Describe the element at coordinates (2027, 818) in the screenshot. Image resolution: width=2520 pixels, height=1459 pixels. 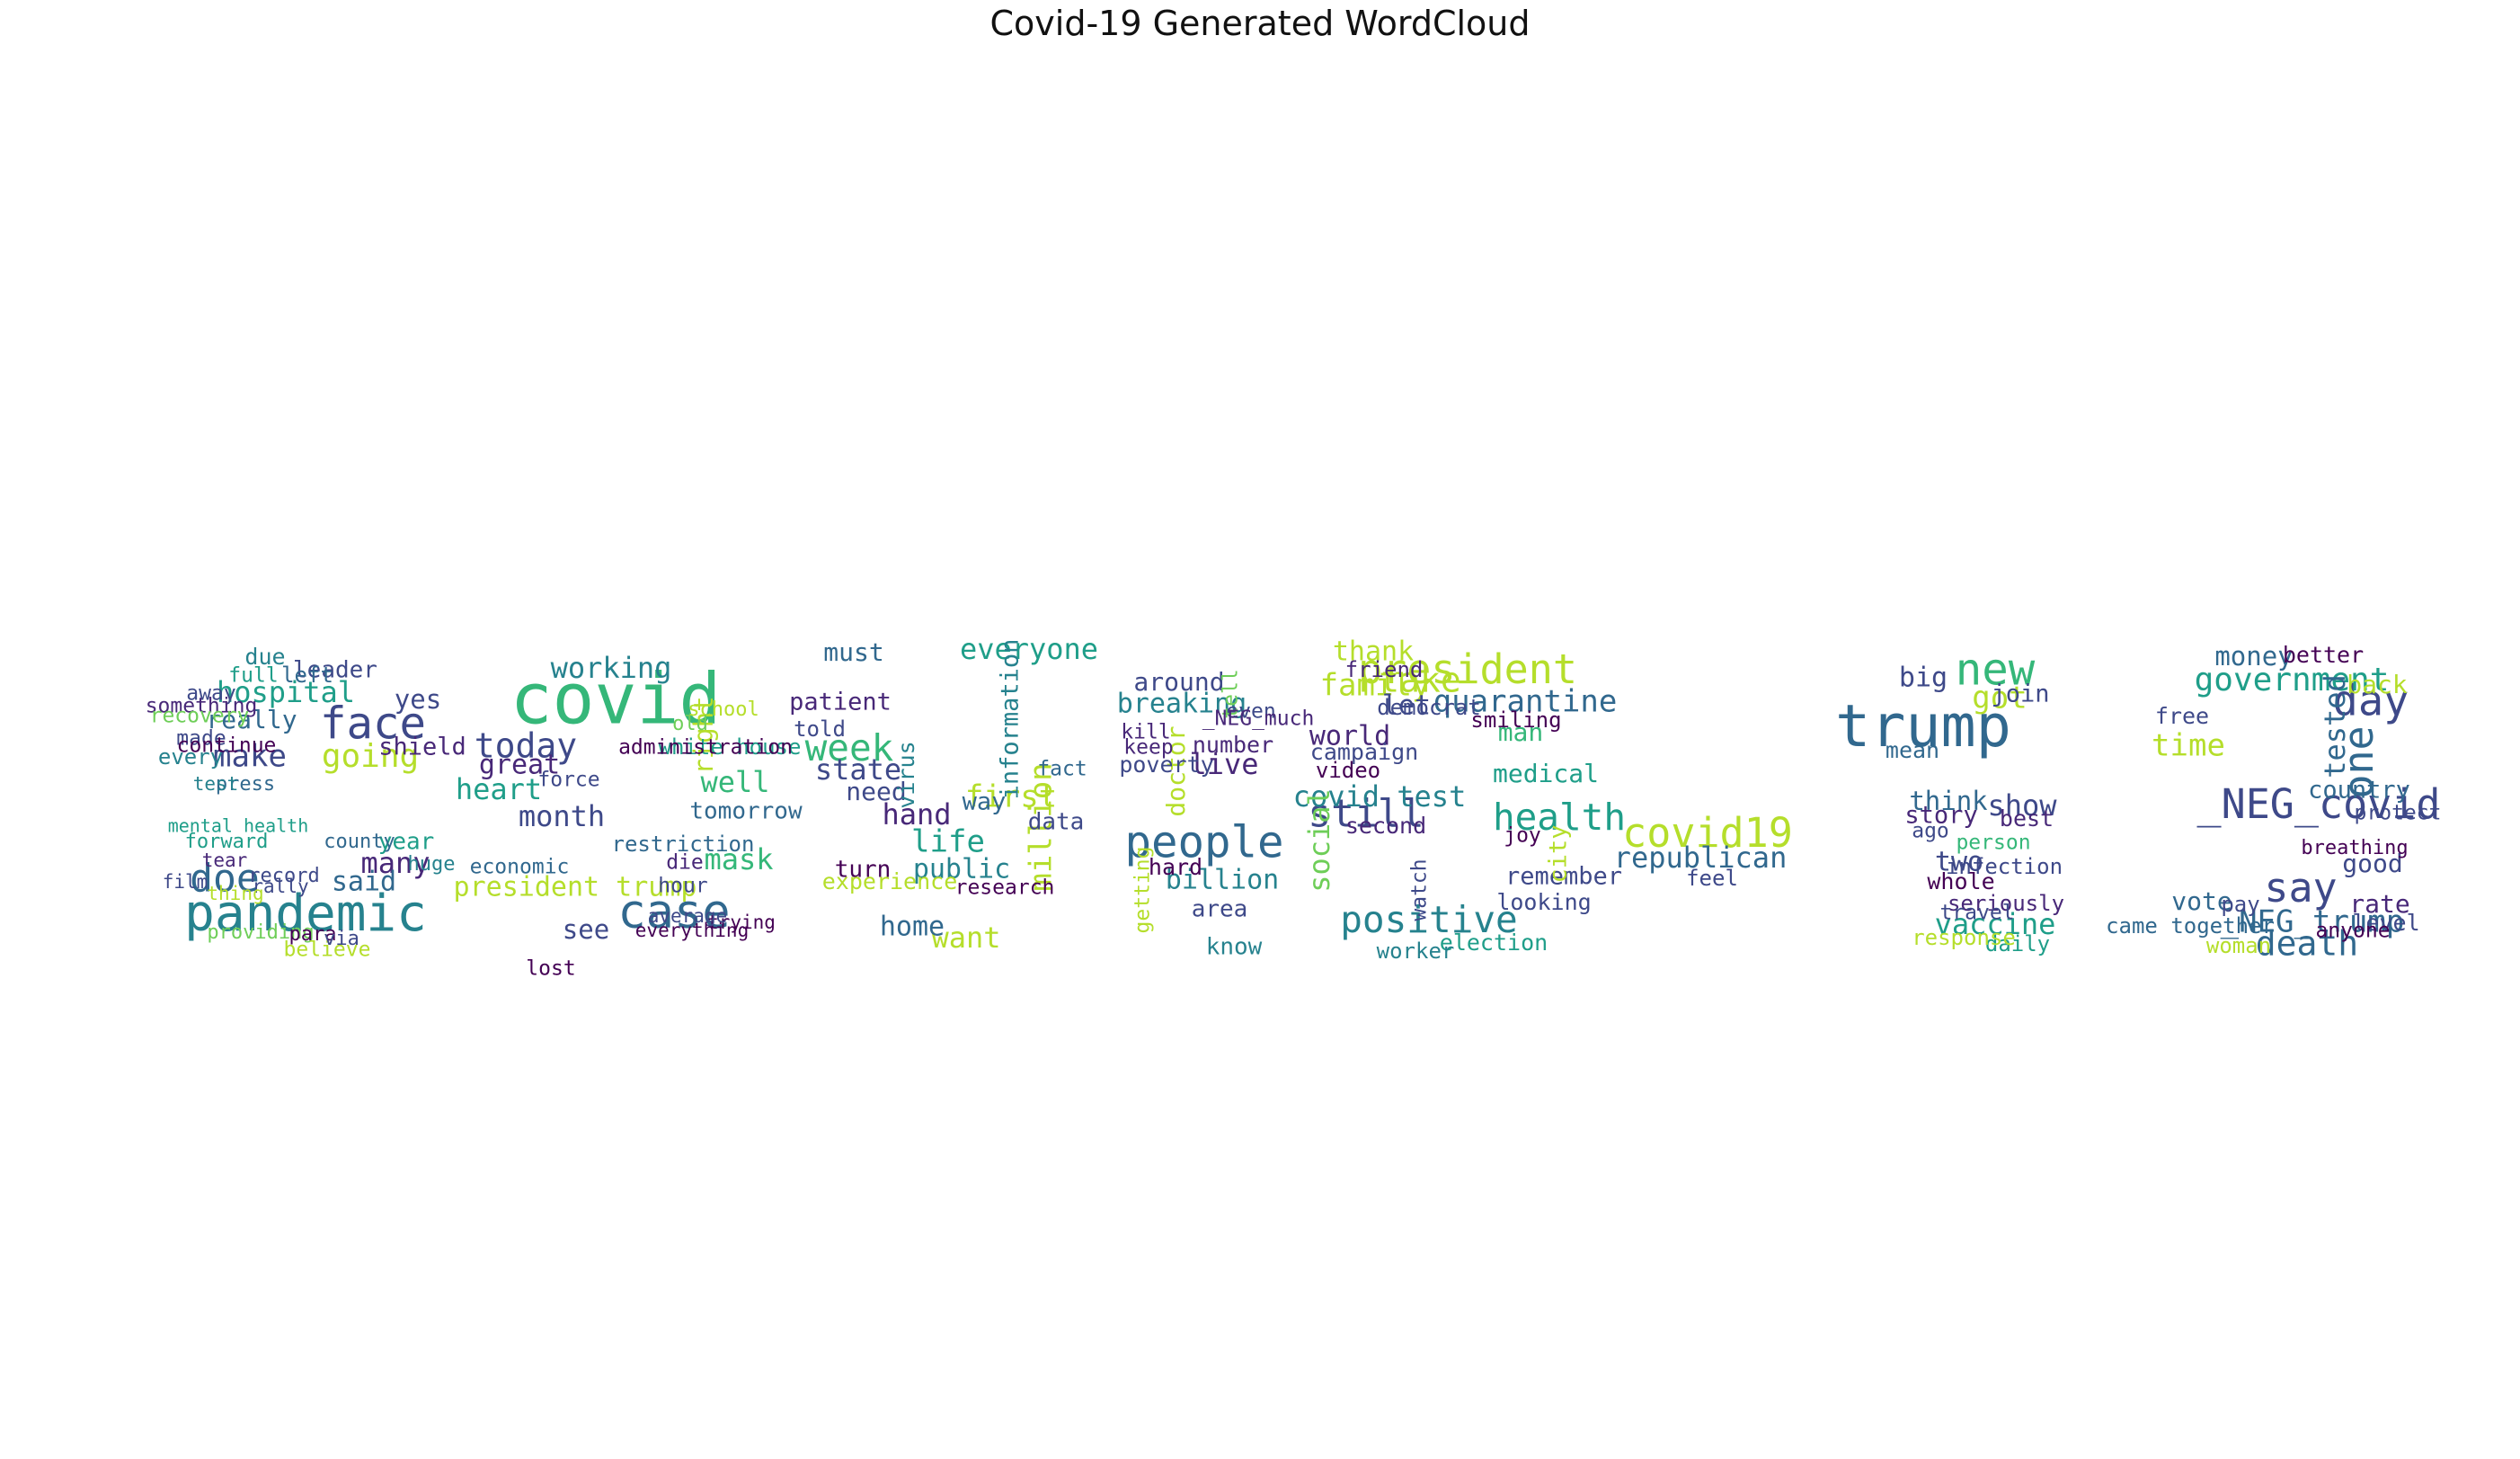
I see `word-best: best` at that location.